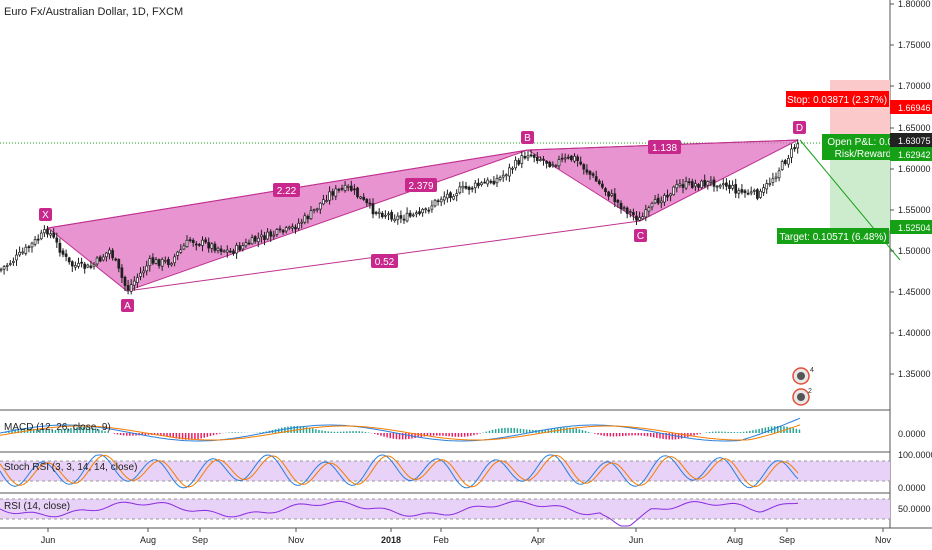 This screenshot has height=550, width=932. I want to click on open-pnl-label: Open P&L: 0.00 Risk/Reward, so click(860, 147).